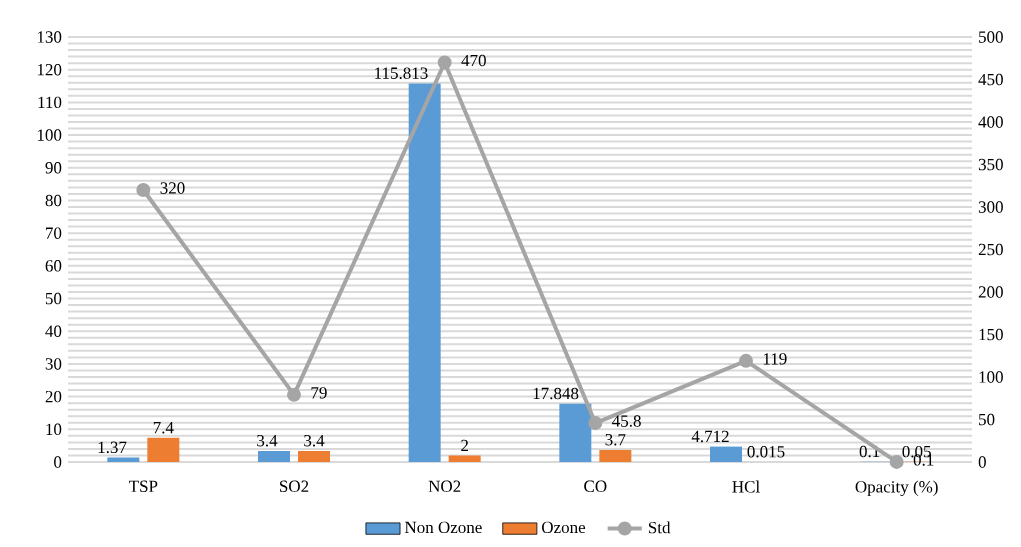 This screenshot has height=547, width=1021. Describe the element at coordinates (53, 200) in the screenshot. I see `y-tick-label: 80` at that location.